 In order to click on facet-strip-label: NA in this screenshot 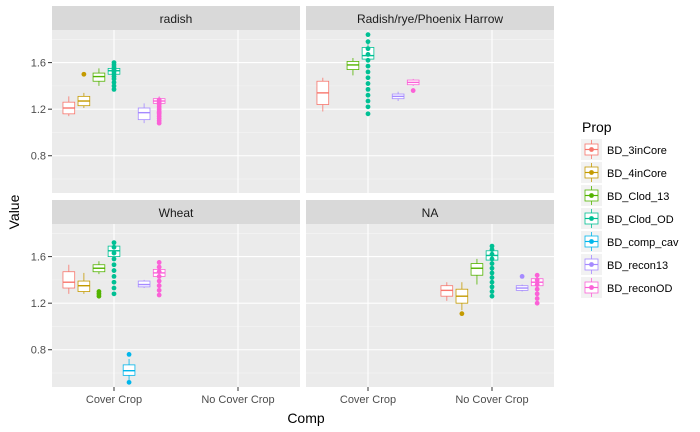, I will do `click(430, 213)`.